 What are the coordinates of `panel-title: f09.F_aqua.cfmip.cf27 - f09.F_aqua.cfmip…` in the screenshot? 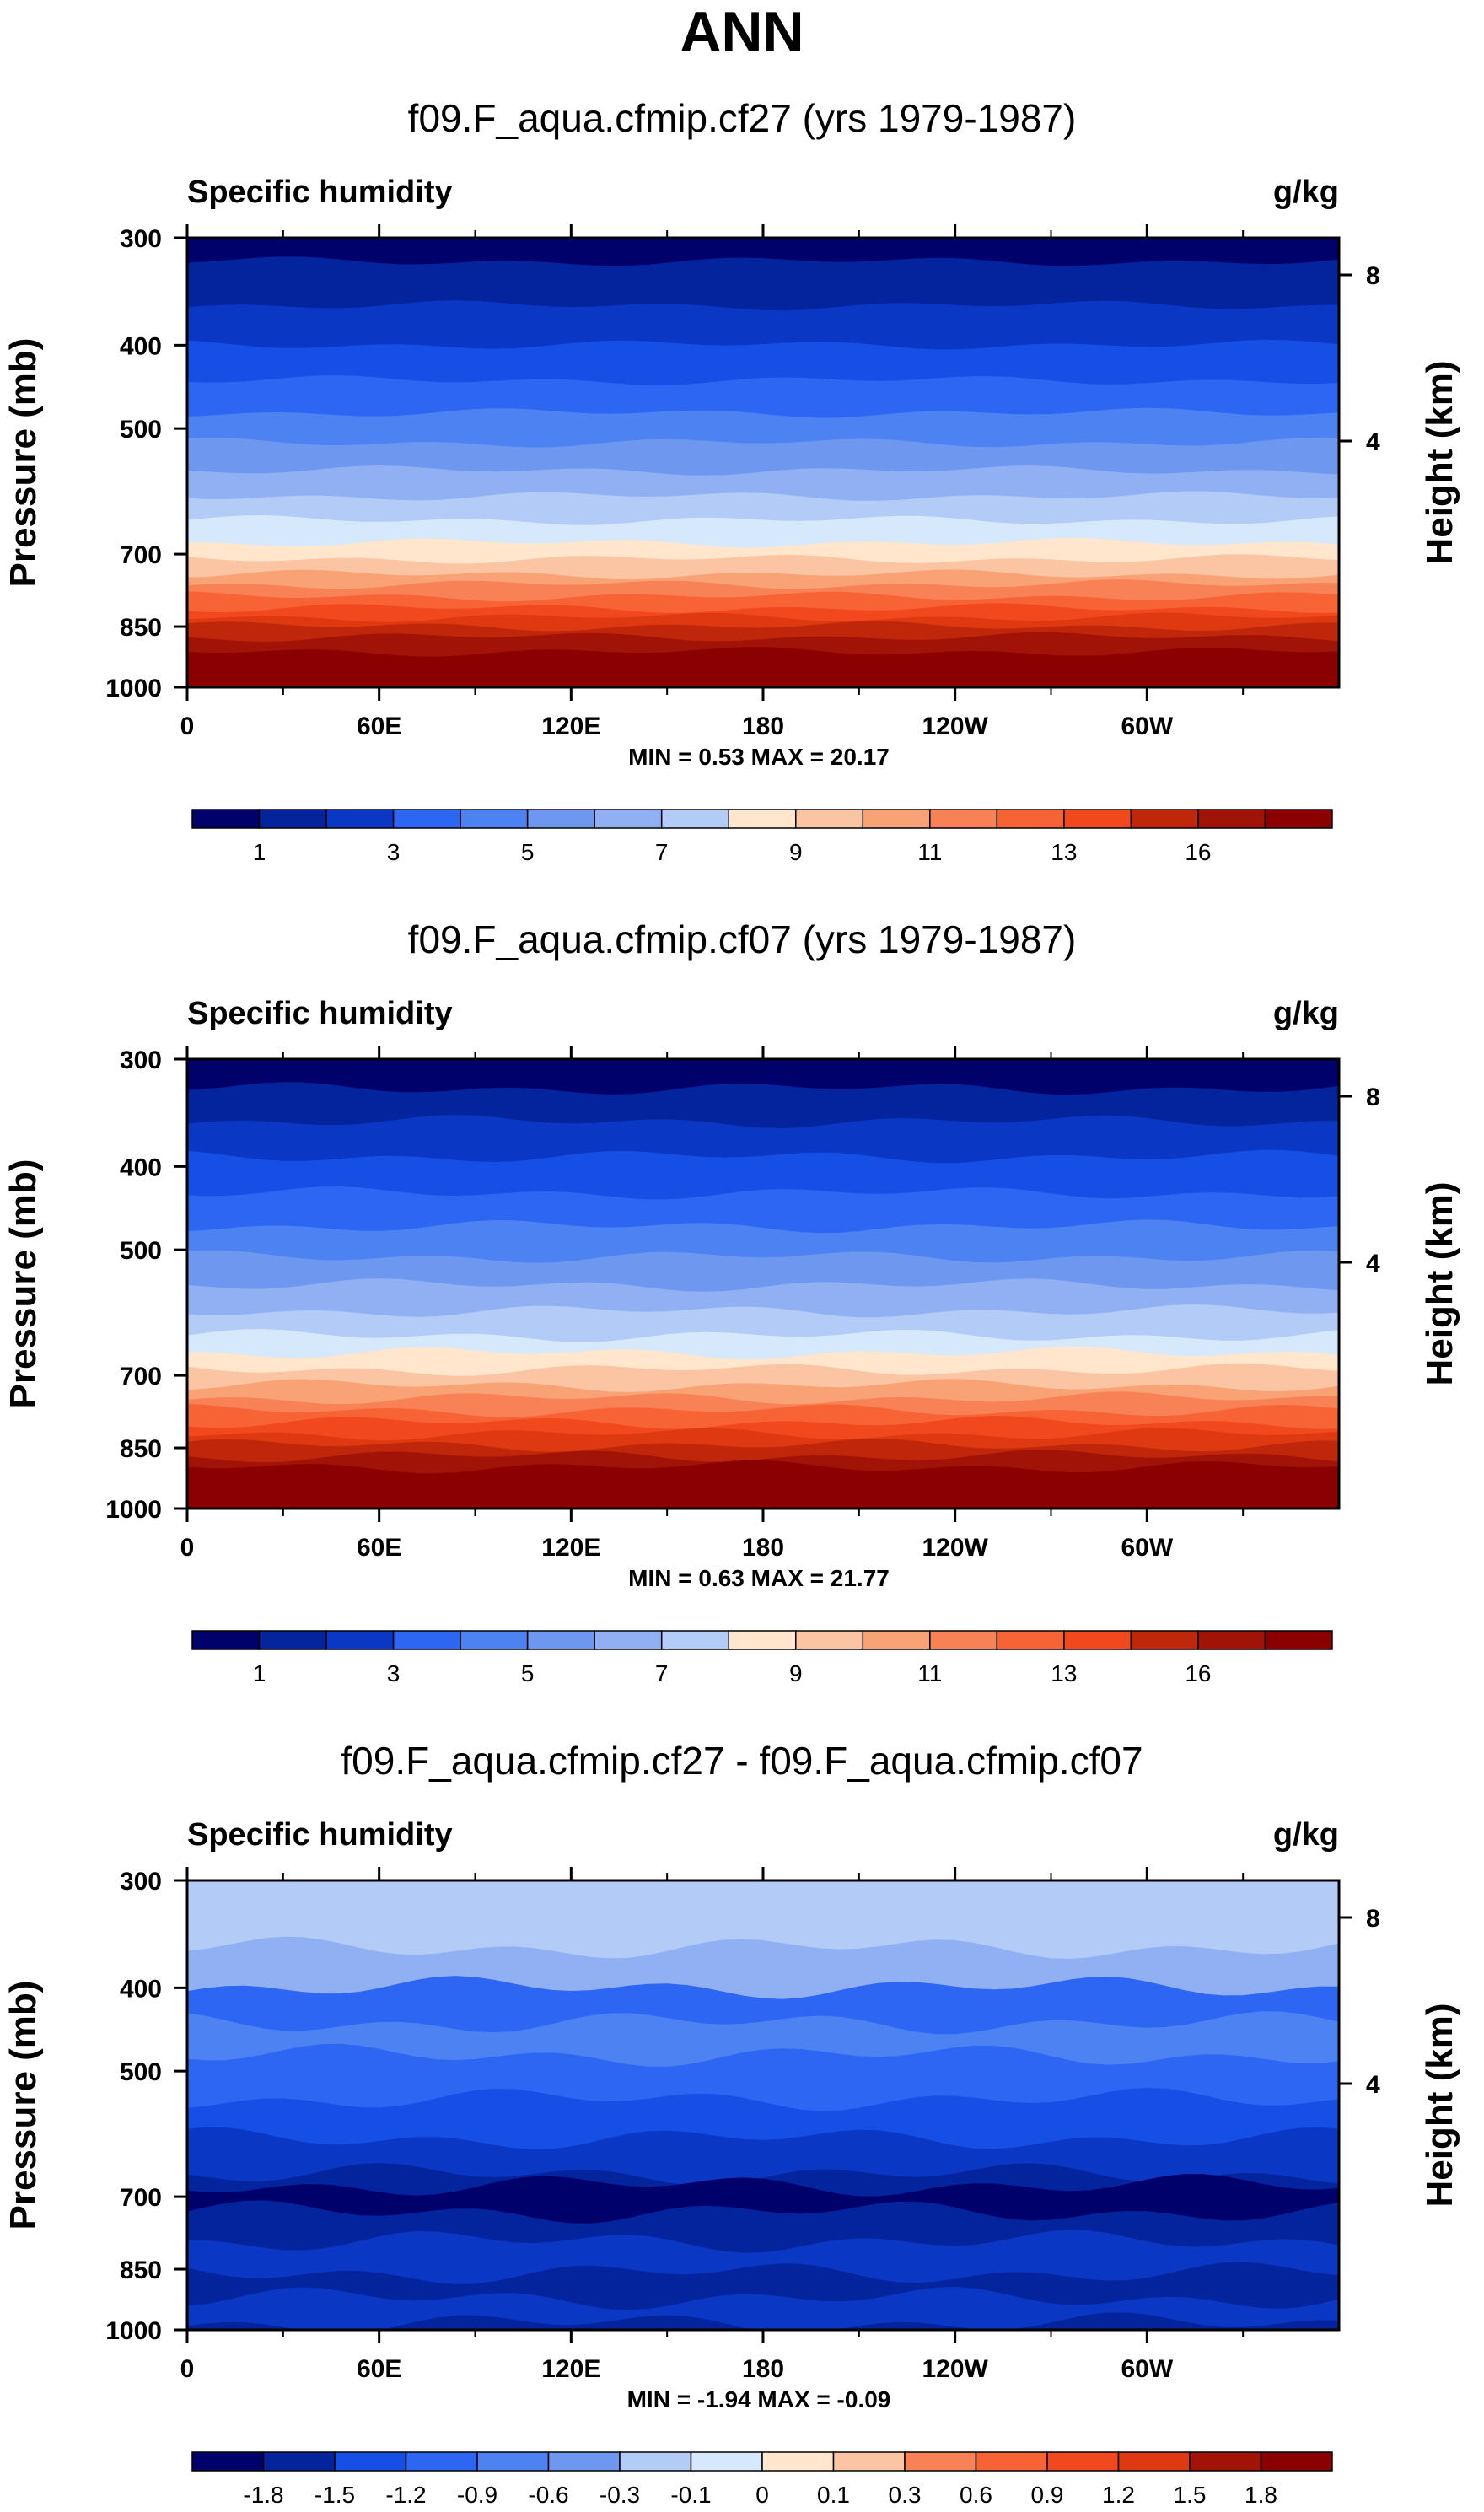 It's located at (742, 1761).